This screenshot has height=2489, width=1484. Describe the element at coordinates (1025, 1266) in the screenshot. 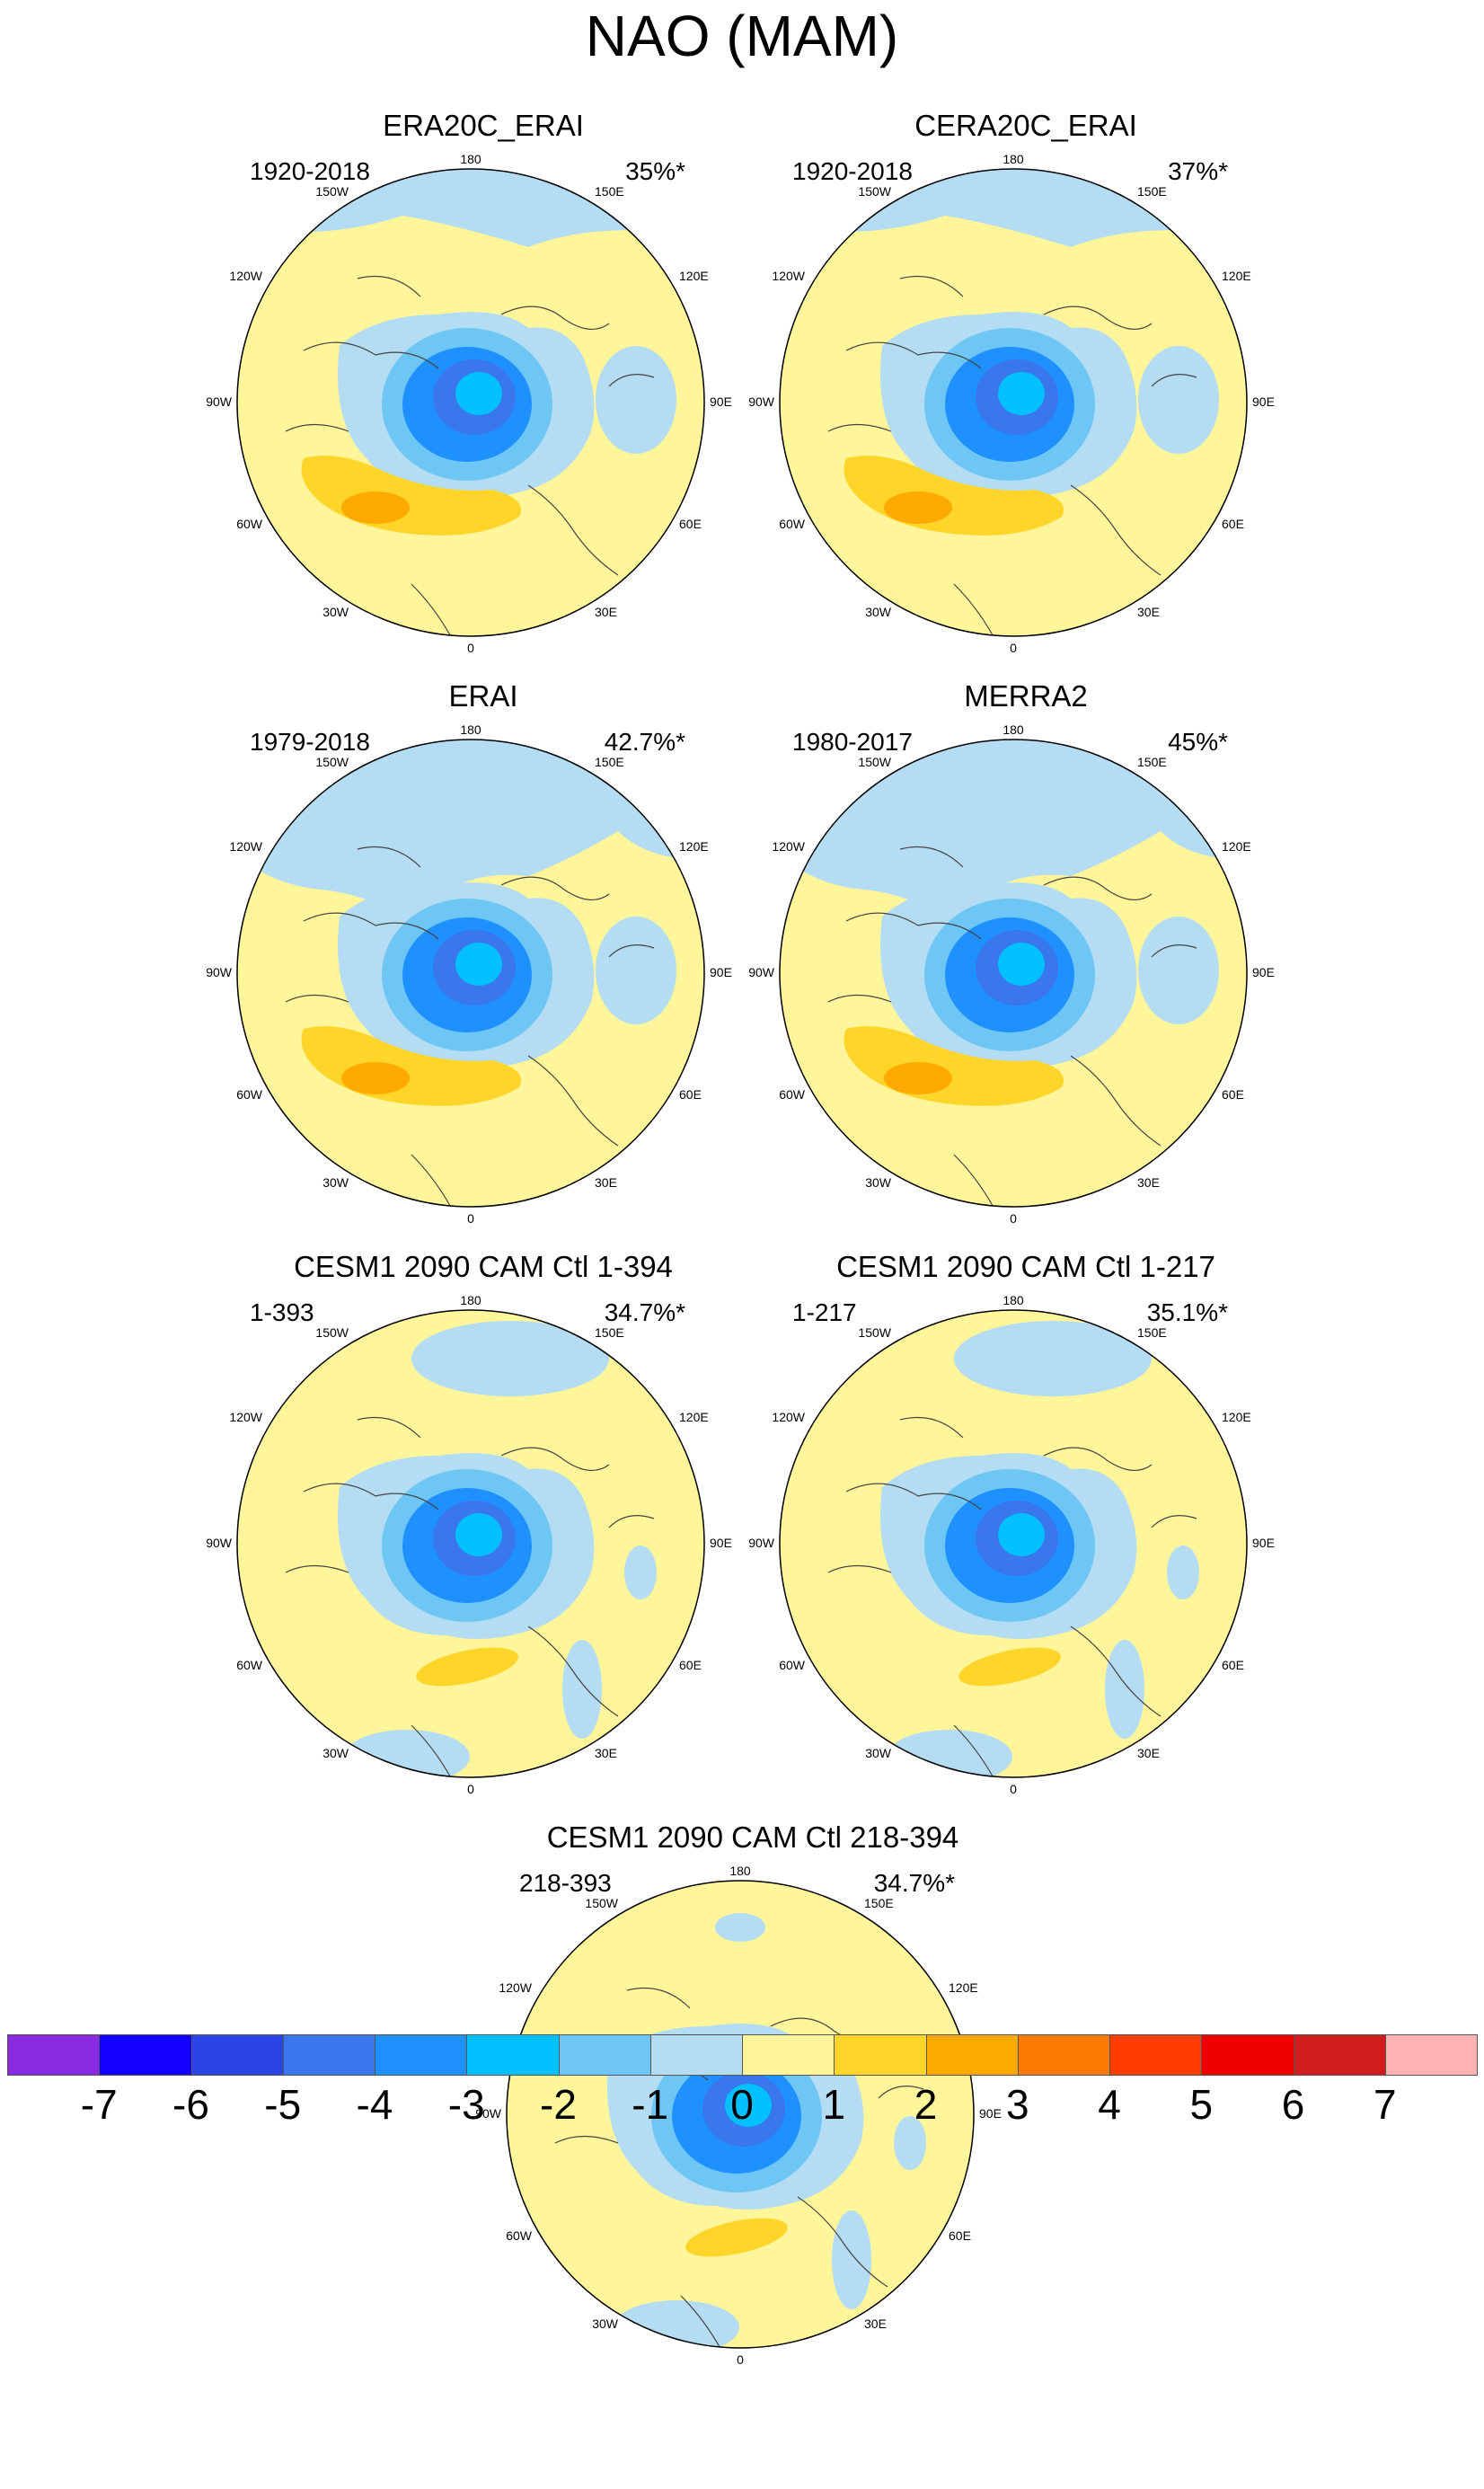

I see `panel-title: CESM1 2090 CAM Ctl 1-217` at that location.